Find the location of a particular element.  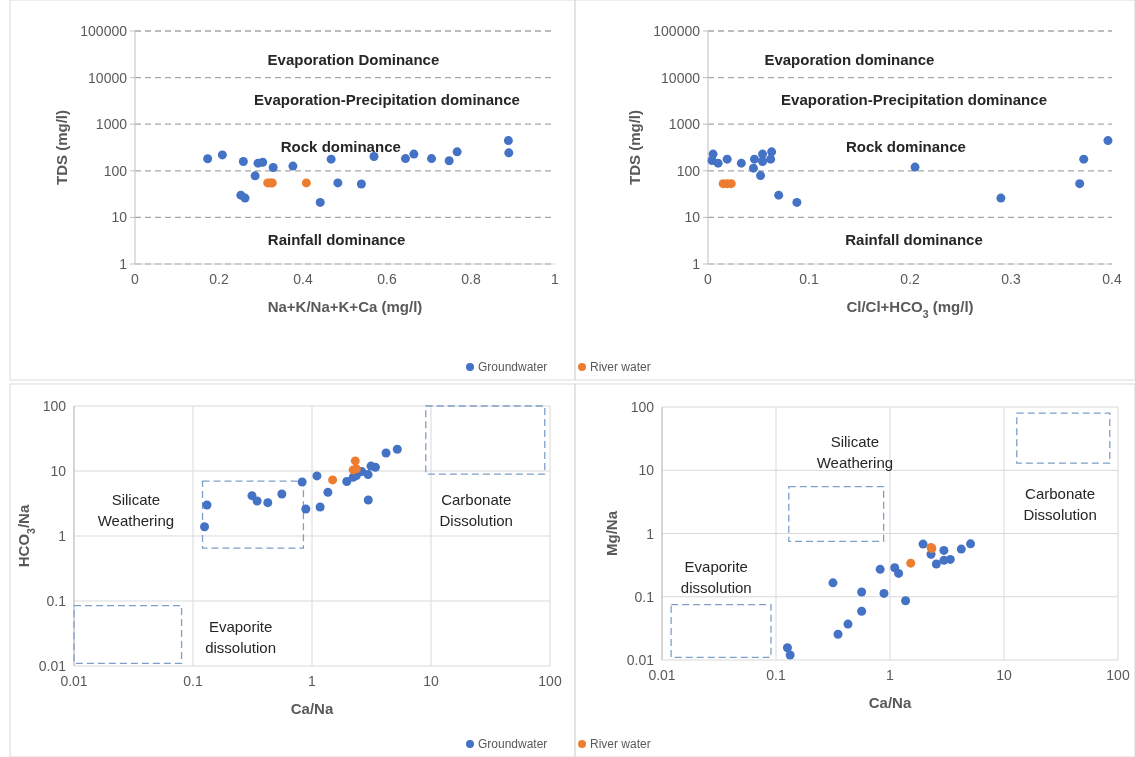

x-tick-label: 0.6 is located at coordinates (387, 279).